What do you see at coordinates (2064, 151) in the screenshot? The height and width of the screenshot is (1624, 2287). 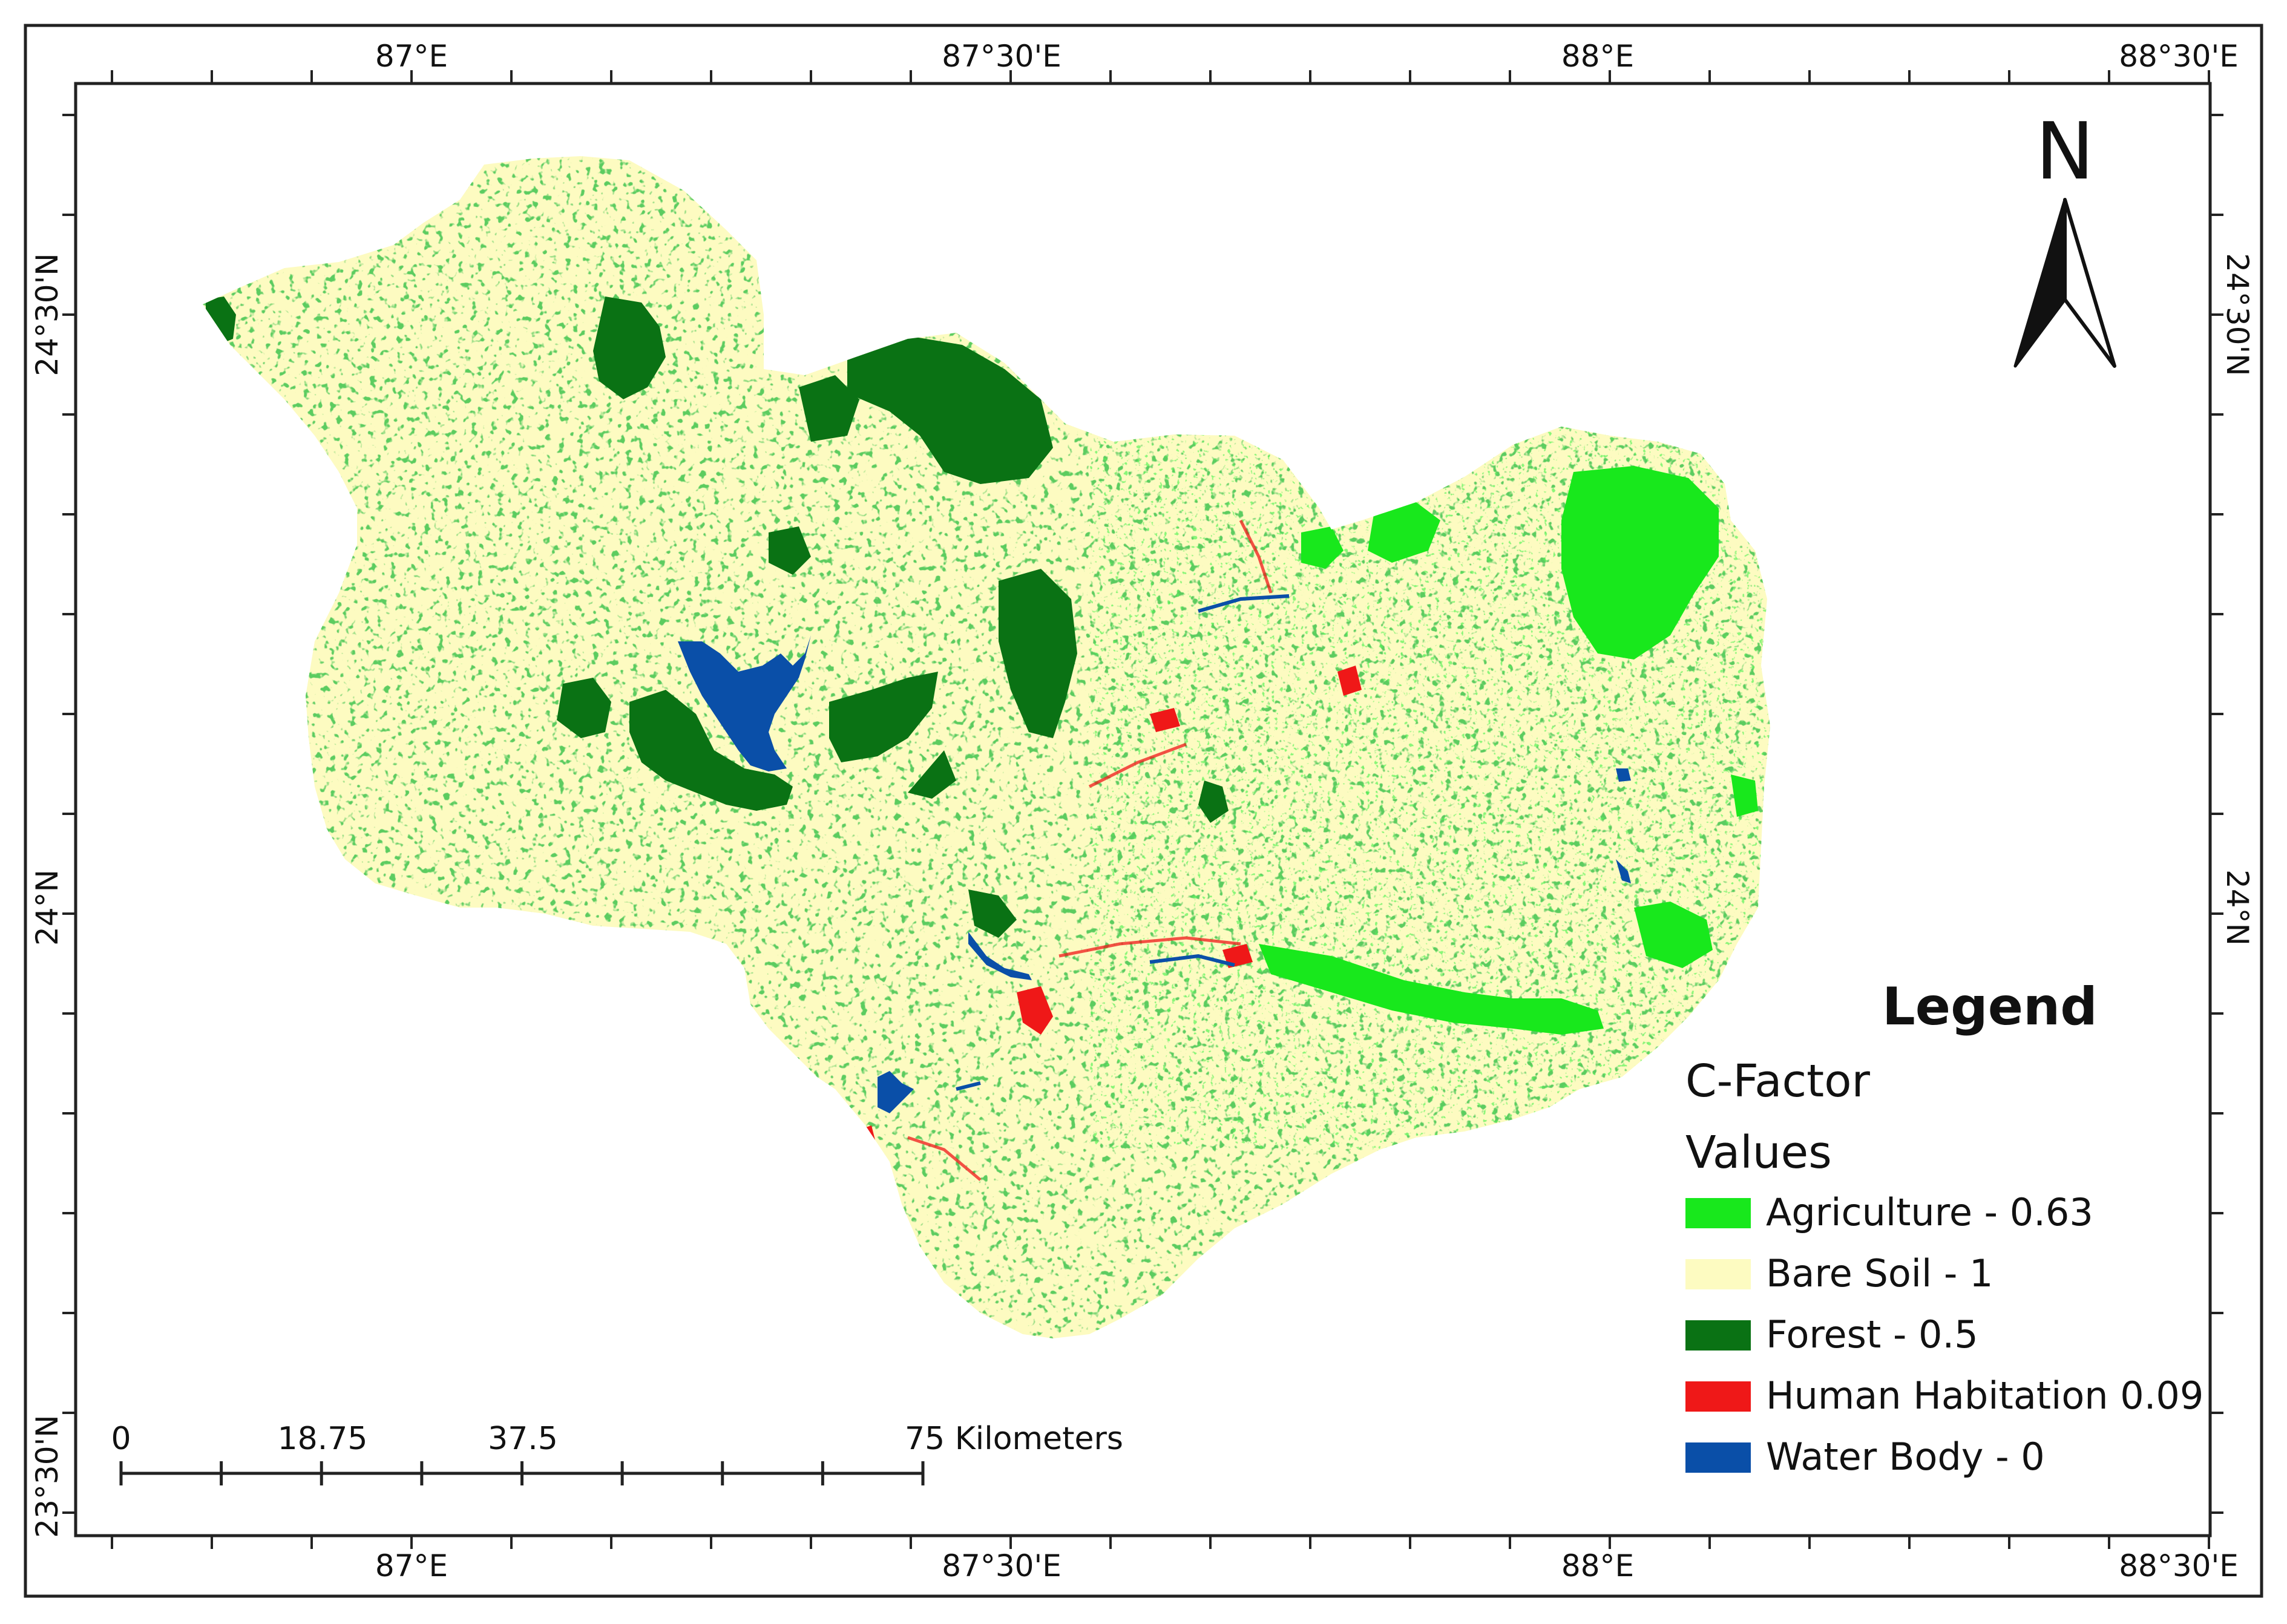 I see `north-letter: N` at bounding box center [2064, 151].